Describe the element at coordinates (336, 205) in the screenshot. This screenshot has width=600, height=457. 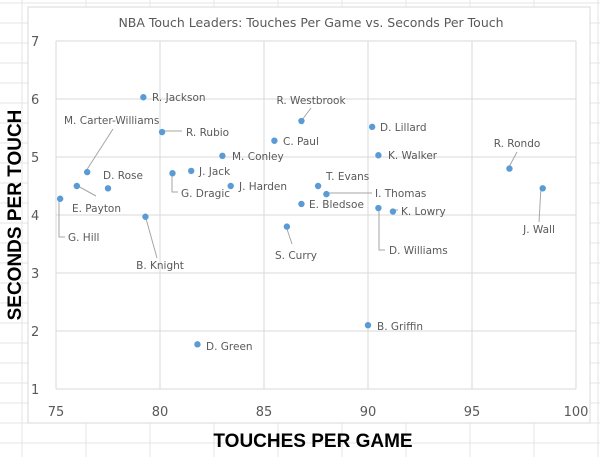
I see `data-label: E. Bledsoe` at that location.